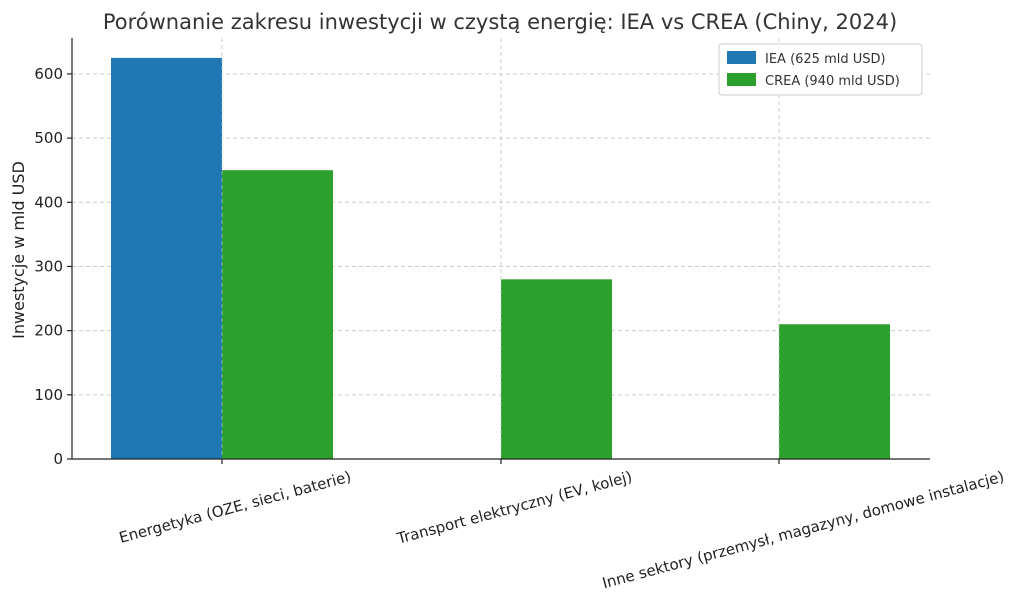 The width and height of the screenshot is (1024, 616). I want to click on x-tick-label: Transport elektryczny (EV, kolej), so click(514, 507).